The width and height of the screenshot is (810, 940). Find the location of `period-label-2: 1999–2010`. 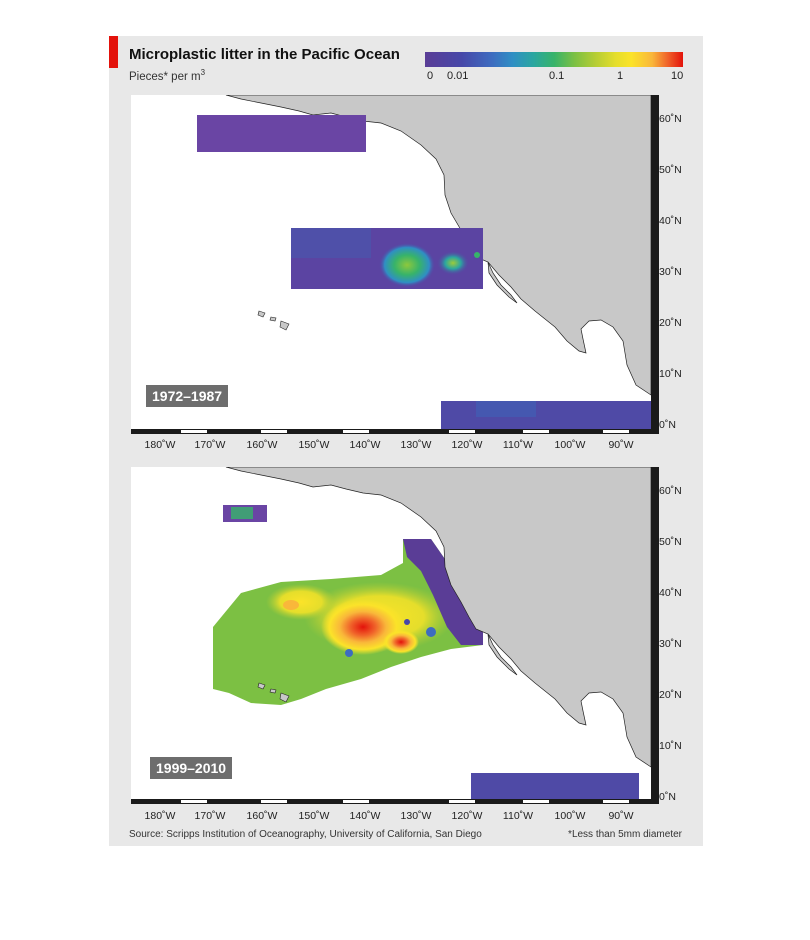

period-label-2: 1999–2010 is located at coordinates (191, 768).